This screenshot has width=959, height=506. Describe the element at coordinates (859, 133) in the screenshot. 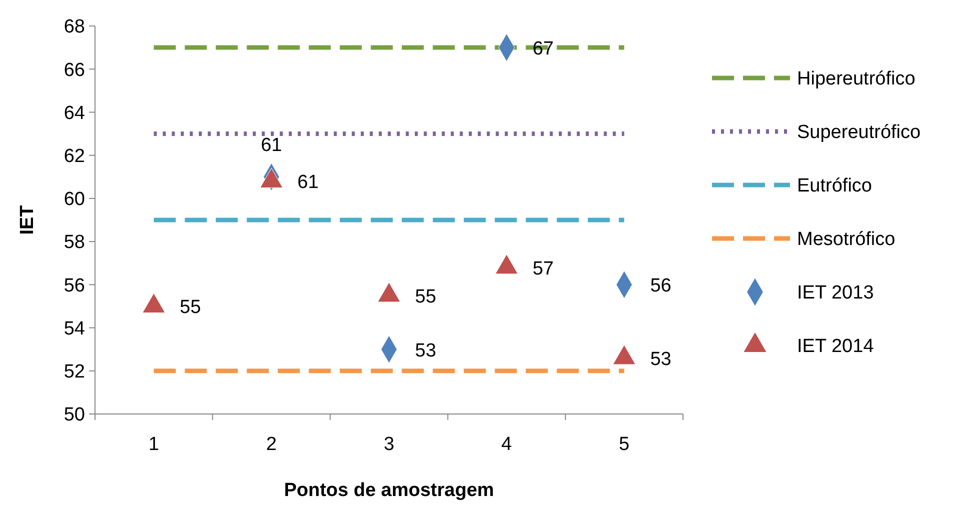

I see `legend-label: Supereutrófico` at that location.